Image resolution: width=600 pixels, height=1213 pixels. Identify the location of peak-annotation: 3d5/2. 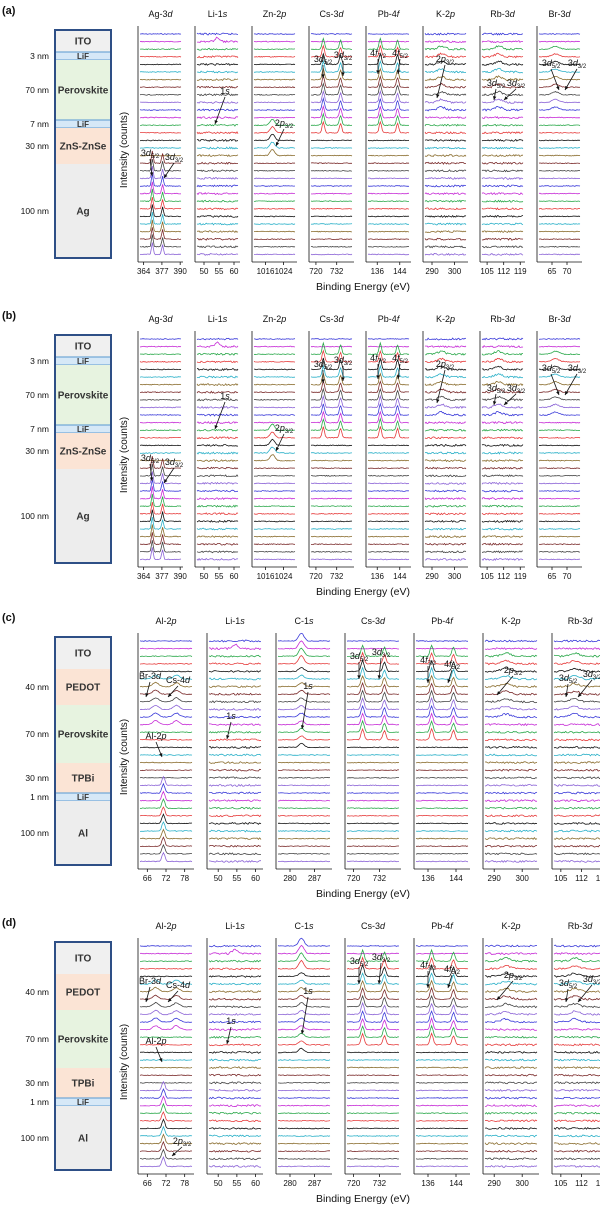
(496, 84).